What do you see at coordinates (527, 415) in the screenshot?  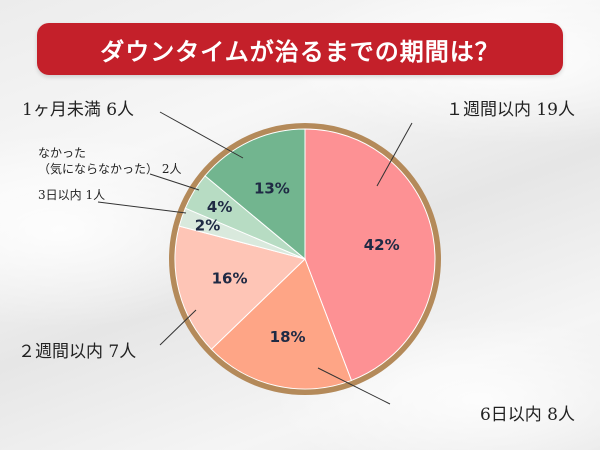 I see `category-label-1: 6日以内 8人` at bounding box center [527, 415].